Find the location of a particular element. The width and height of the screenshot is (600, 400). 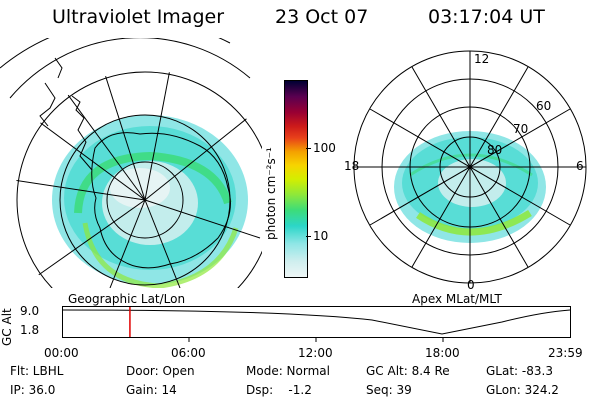

page-title: Ultraviolet Imager is located at coordinates (138, 17).